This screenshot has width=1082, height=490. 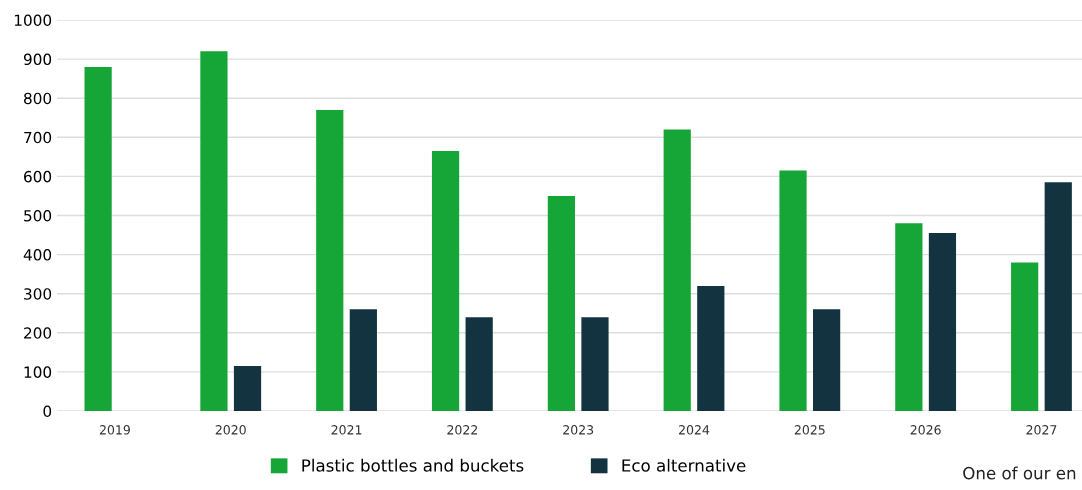 I want to click on y-tick-label: 900, so click(x=37, y=59).